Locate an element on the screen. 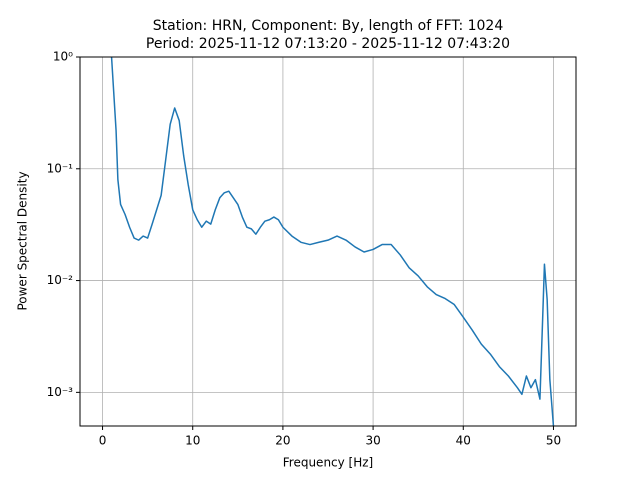 The height and width of the screenshot is (480, 640). x-tick-label: 10 is located at coordinates (192, 441).